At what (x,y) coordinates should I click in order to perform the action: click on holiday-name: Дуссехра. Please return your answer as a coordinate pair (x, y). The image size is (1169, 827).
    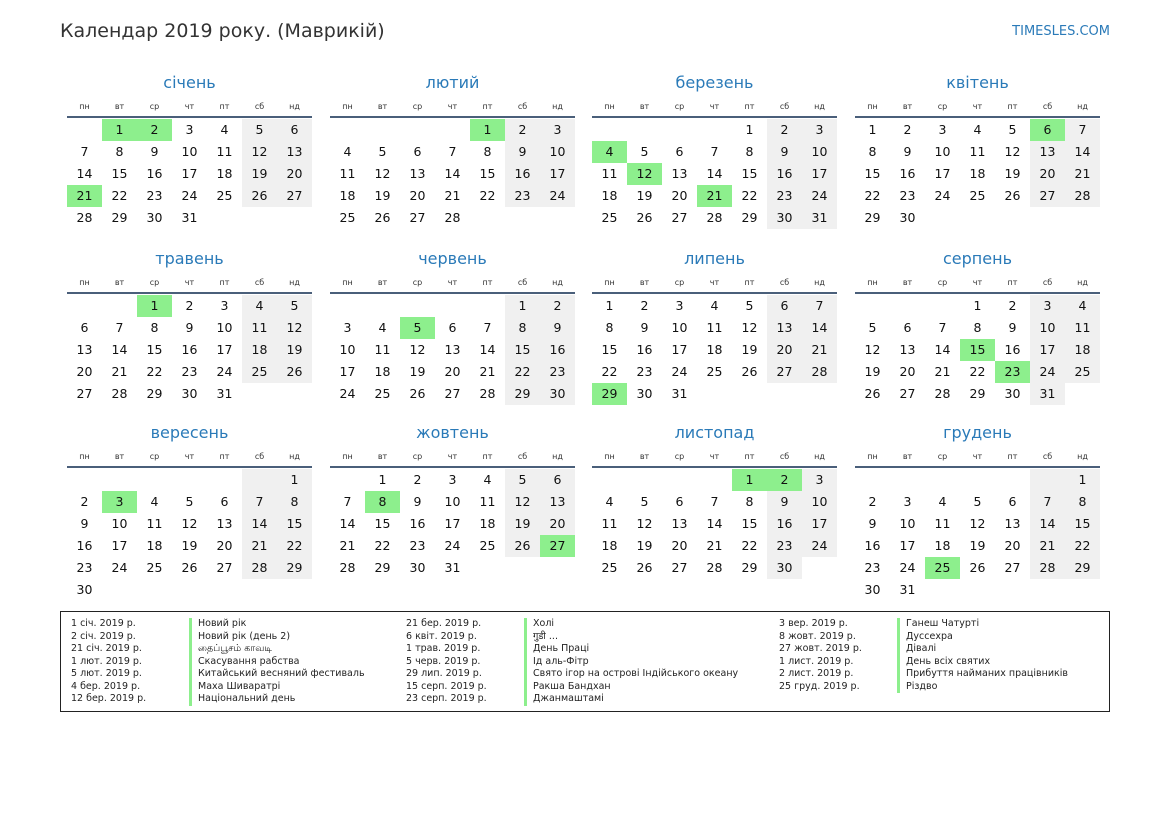
    Looking at the image, I should click on (925, 636).